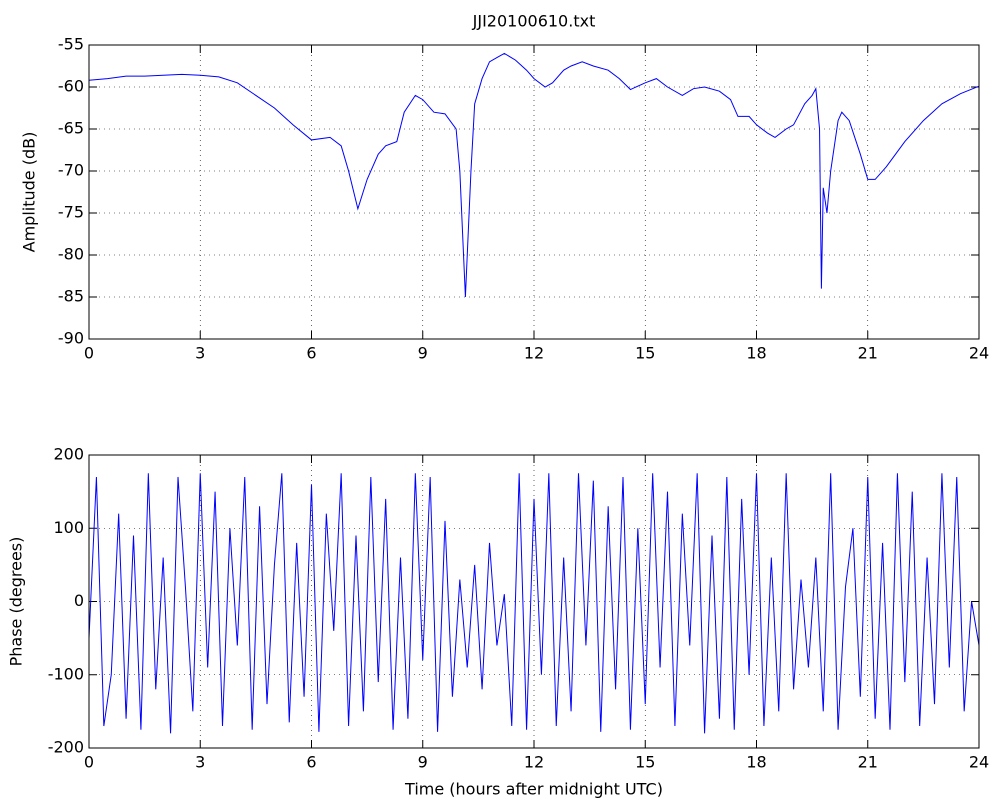  I want to click on y-tick-label: -200, so click(66, 747).